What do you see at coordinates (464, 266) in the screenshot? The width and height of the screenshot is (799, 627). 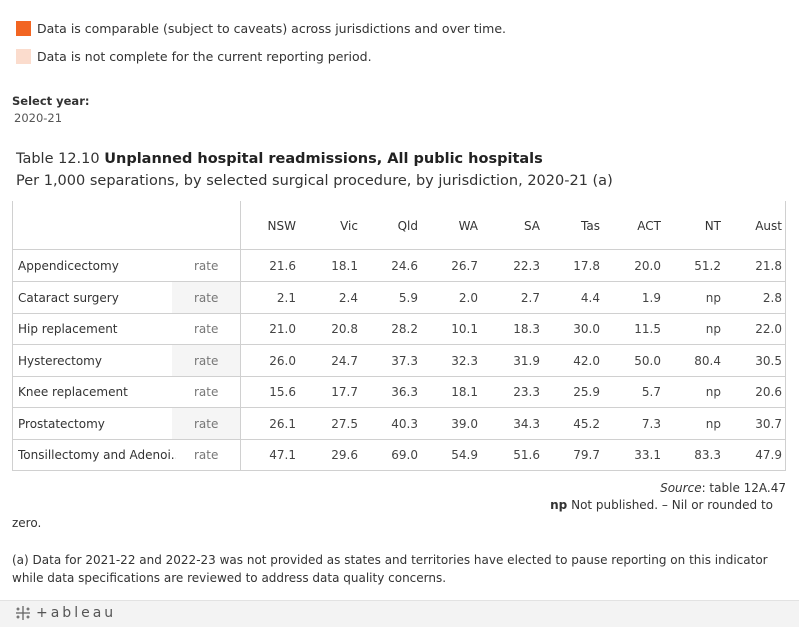 I see `cell-wa: 26.7` at bounding box center [464, 266].